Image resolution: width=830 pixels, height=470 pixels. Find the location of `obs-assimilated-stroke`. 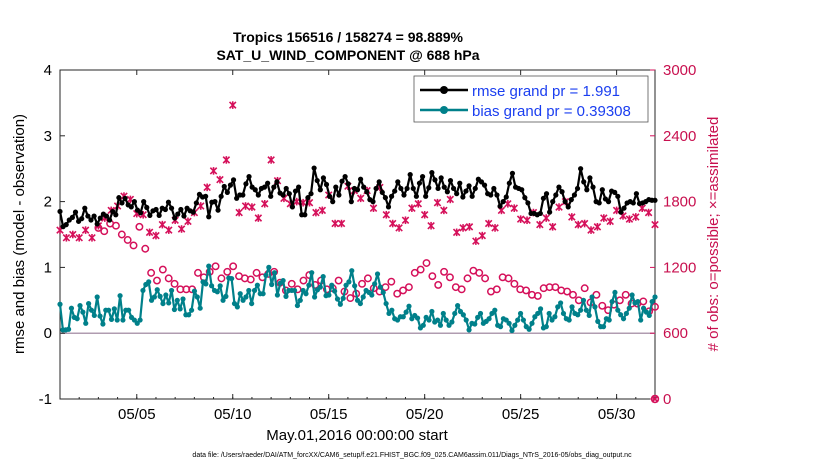

obs-assimilated-stroke is located at coordinates (655, 399).